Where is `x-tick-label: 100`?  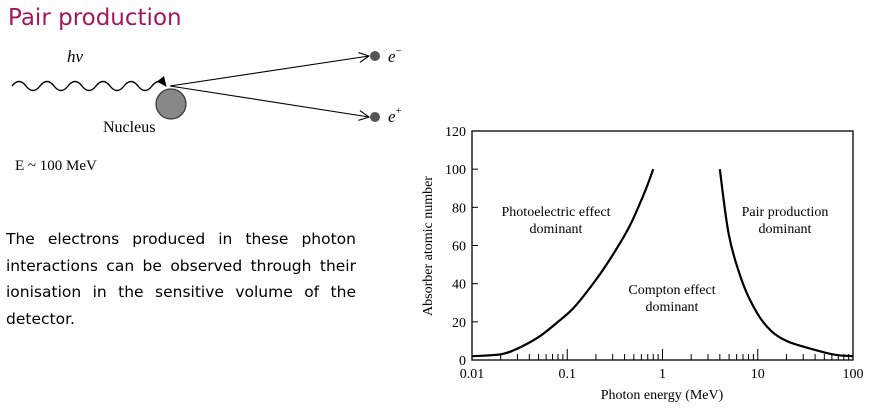
x-tick-label: 100 is located at coordinates (853, 374).